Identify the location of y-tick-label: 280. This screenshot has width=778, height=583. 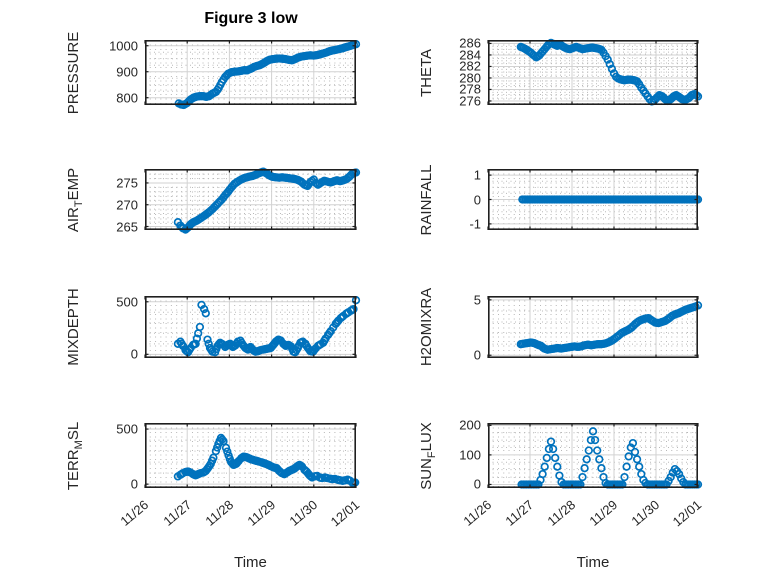
(470, 78).